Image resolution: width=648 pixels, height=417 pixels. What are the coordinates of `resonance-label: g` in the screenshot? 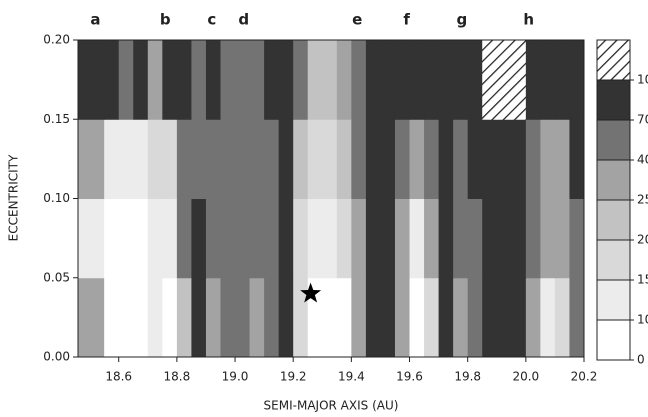 It's located at (461, 20).